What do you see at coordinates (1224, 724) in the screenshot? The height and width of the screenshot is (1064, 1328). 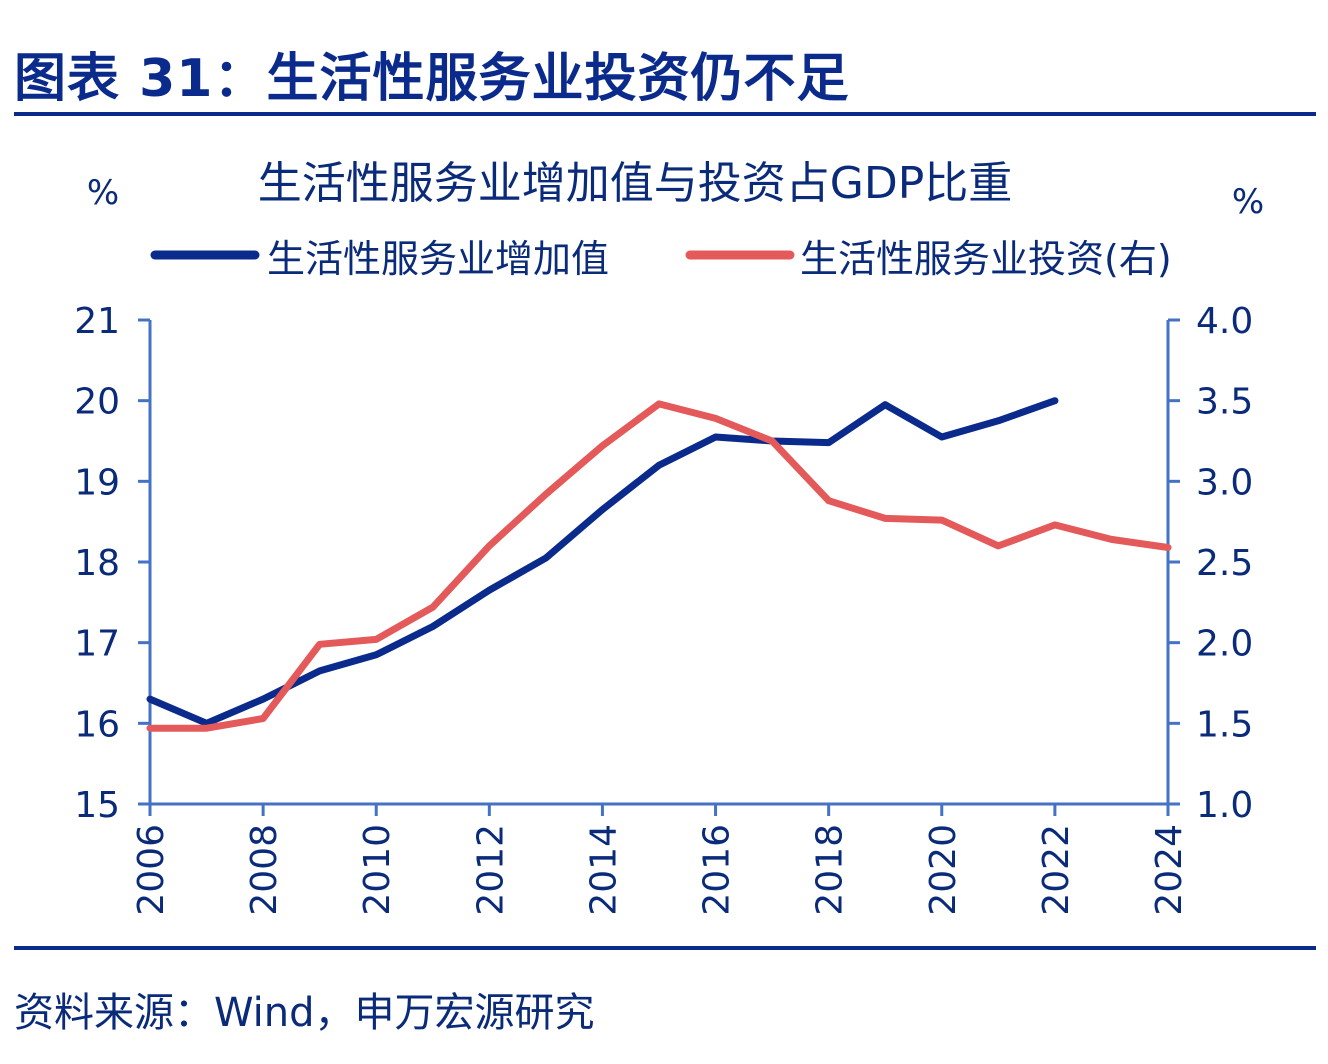 I see `right-tick-label: 1.5` at bounding box center [1224, 724].